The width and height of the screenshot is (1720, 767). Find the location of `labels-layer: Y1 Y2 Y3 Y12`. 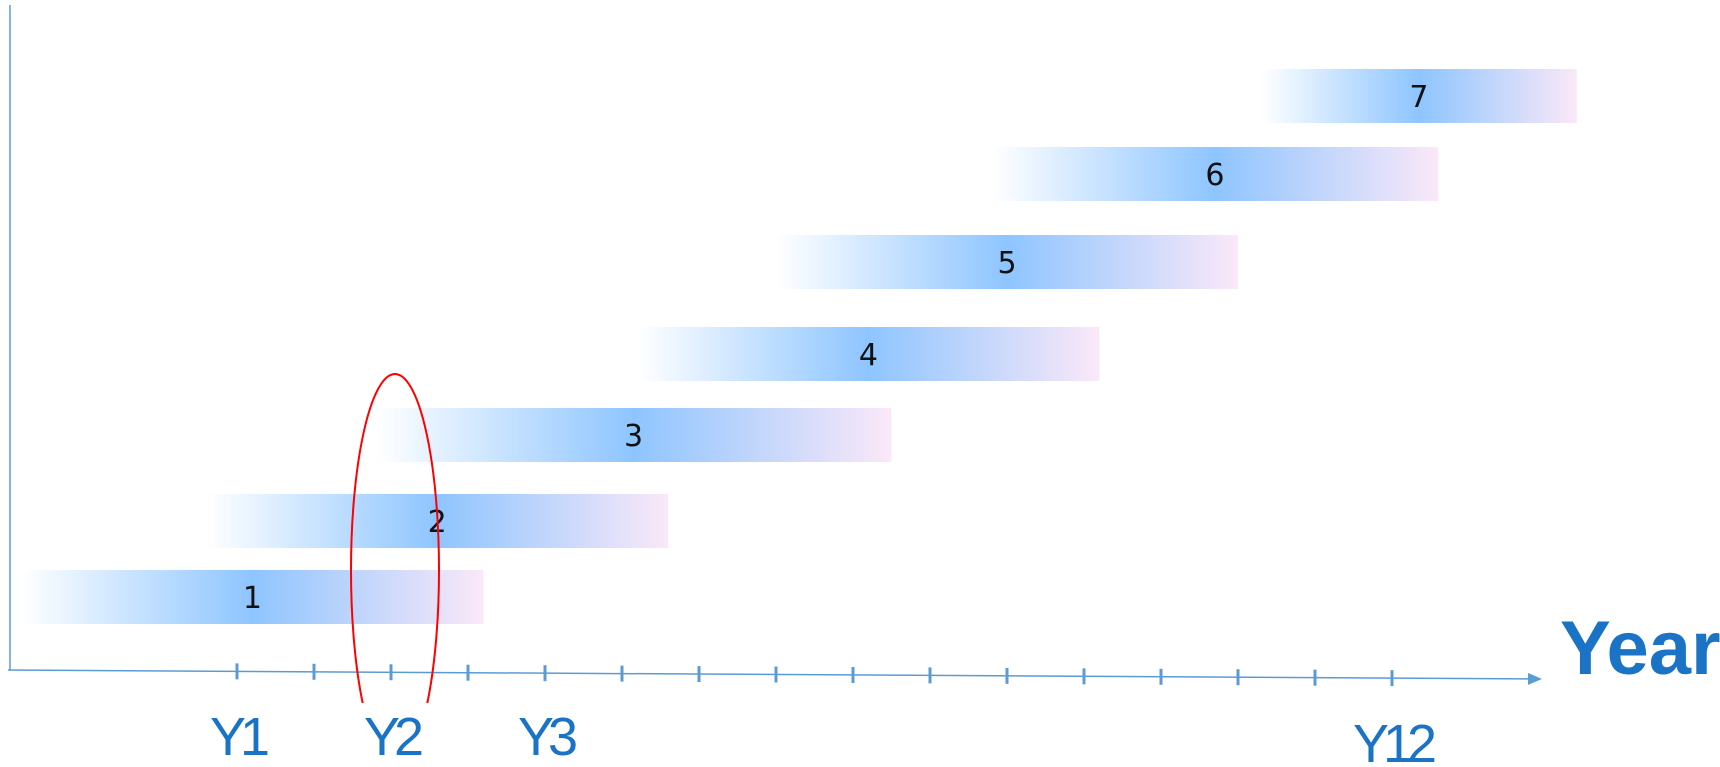

labels-layer: Y1 Y2 Y3 Y12 is located at coordinates (825, 737).